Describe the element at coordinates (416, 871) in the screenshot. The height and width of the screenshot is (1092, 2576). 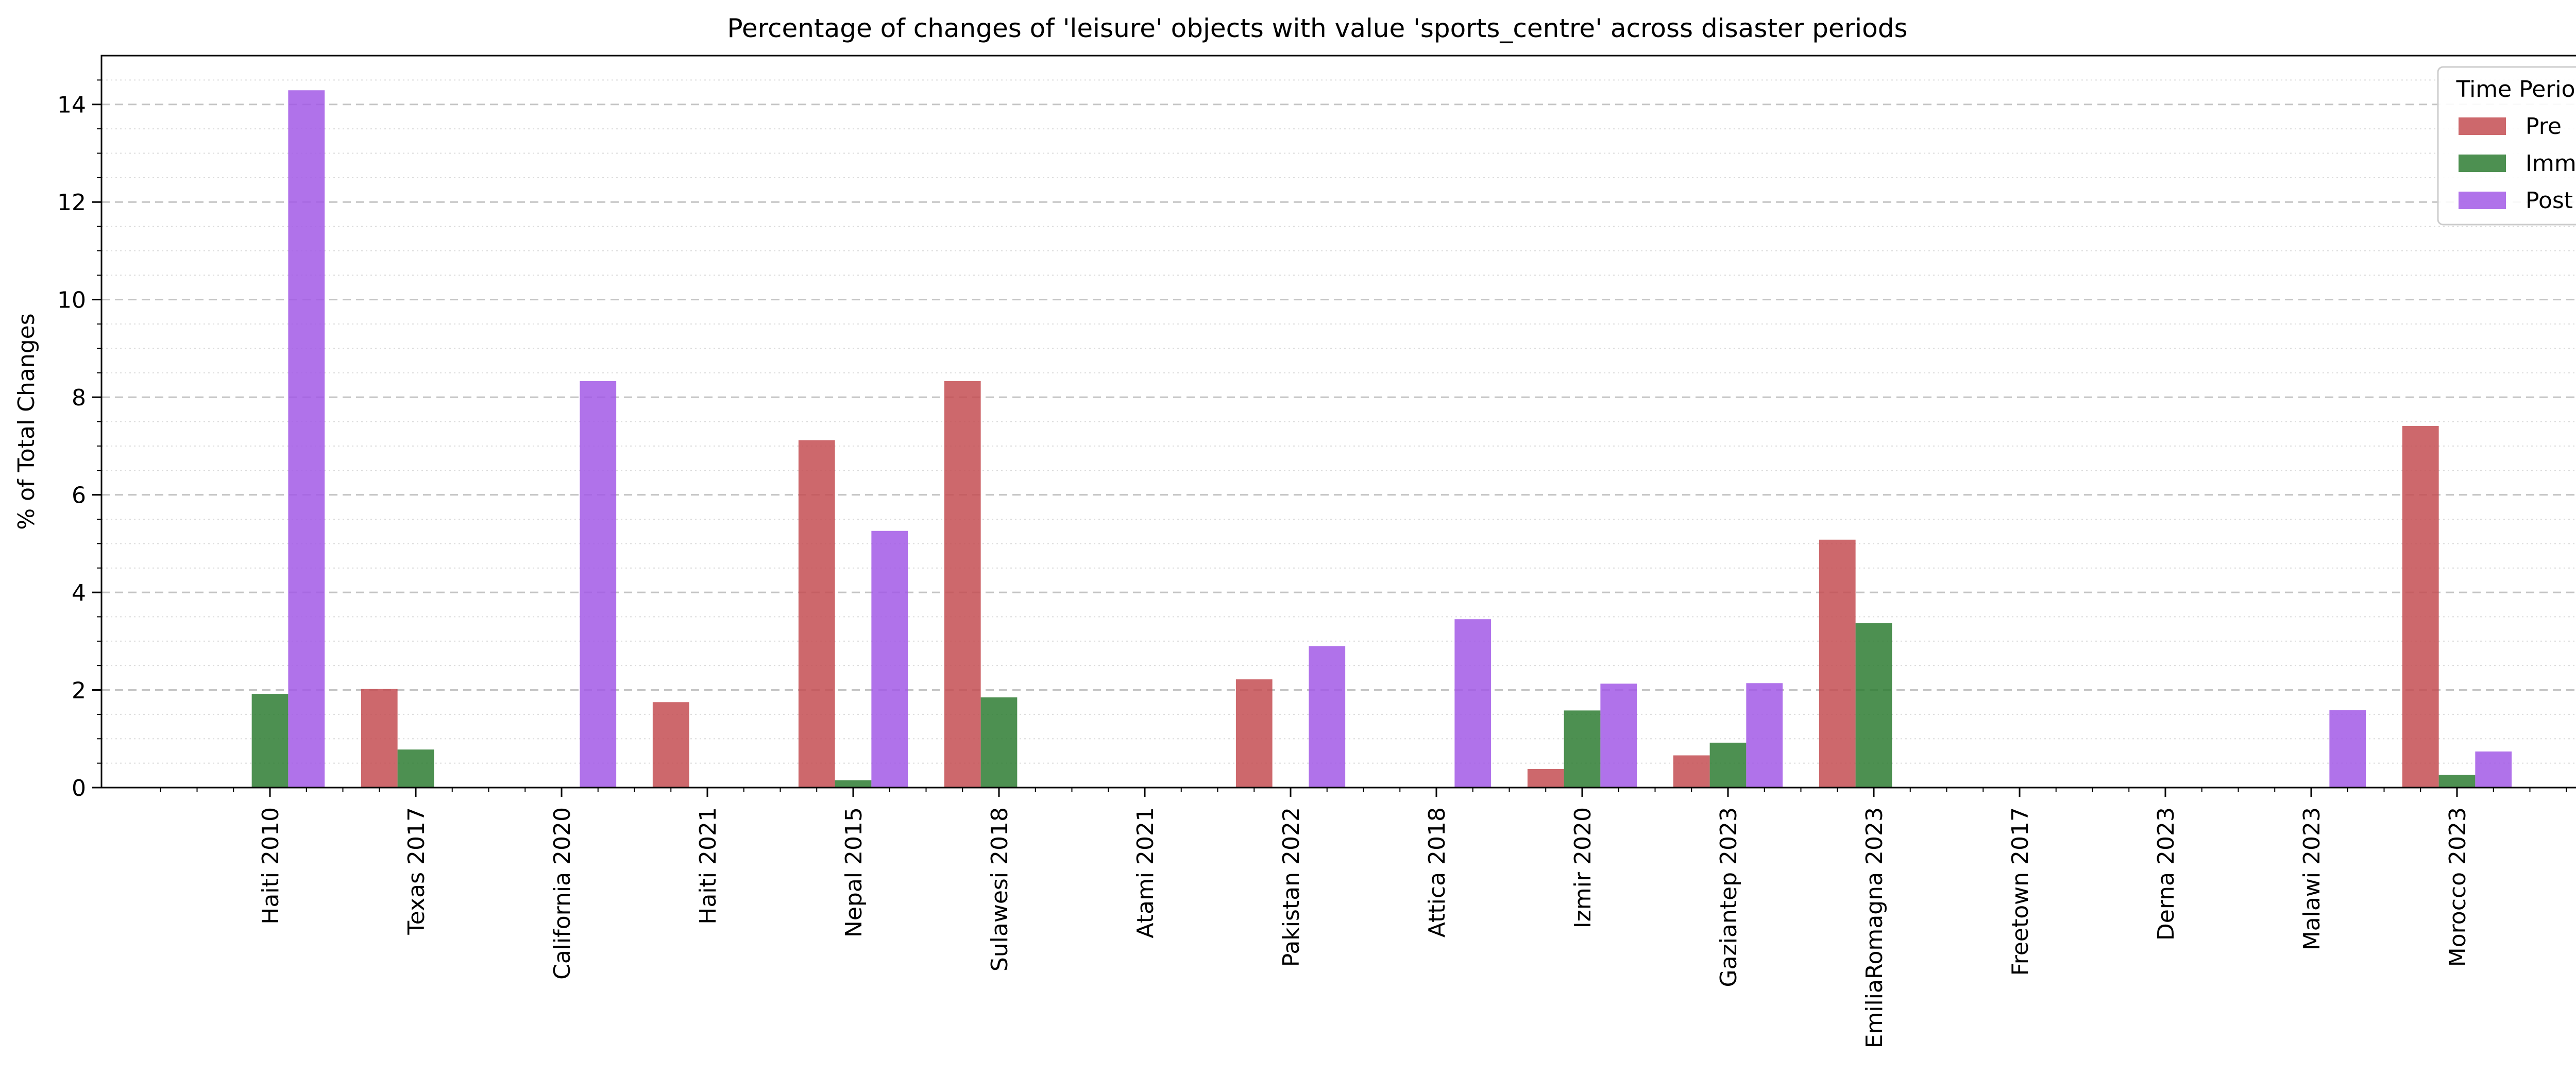
I see `x-tick-label: Texas 2017` at that location.